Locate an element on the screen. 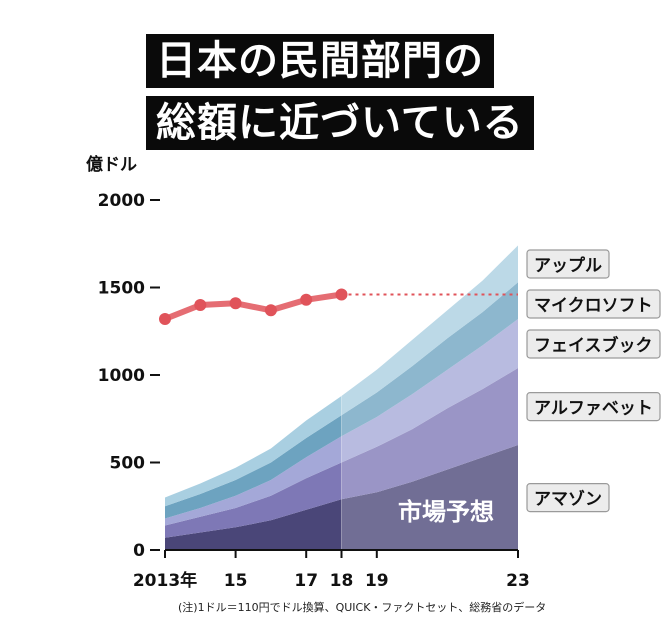 The width and height of the screenshot is (665, 624). x-tick-label-0: 2013年 is located at coordinates (165, 580).